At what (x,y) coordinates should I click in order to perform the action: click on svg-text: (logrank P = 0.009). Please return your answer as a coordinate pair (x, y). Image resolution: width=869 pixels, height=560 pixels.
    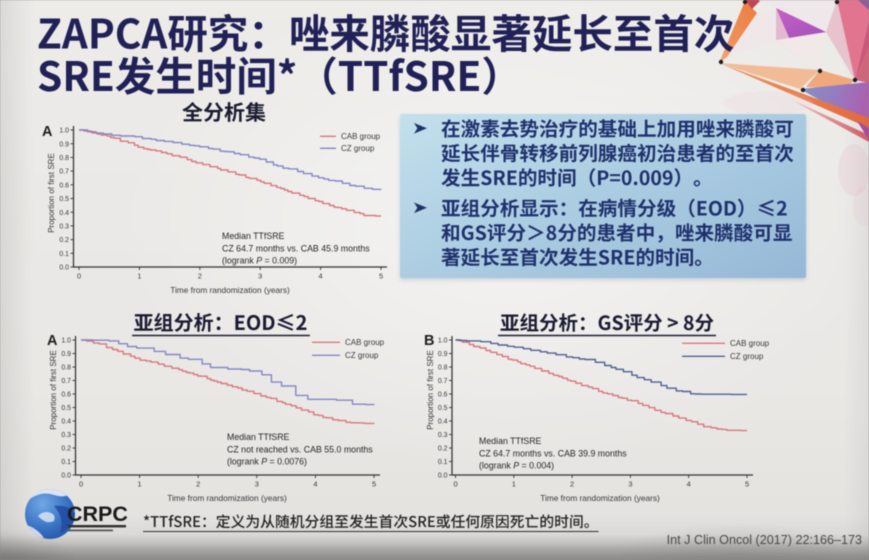
    Looking at the image, I should click on (259, 261).